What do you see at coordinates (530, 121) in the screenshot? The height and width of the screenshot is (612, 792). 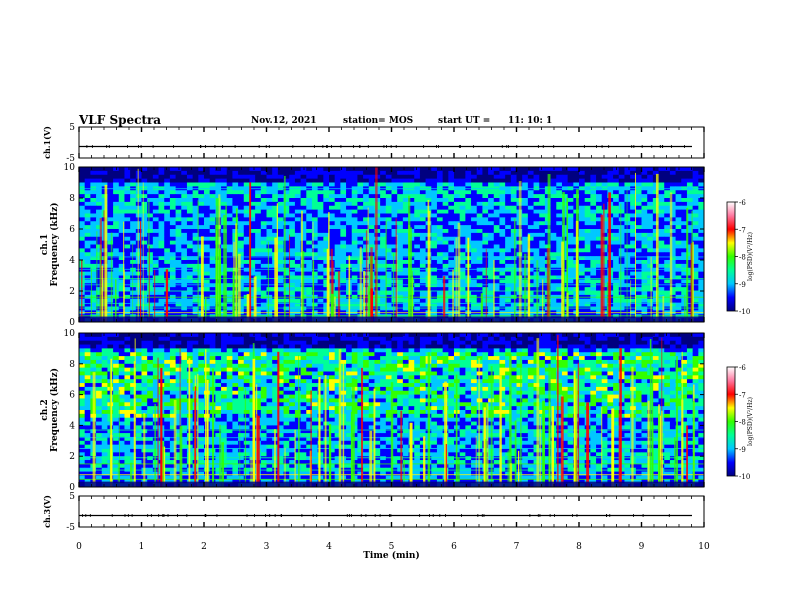 I see `start-time-value: 11: 10: 1` at bounding box center [530, 121].